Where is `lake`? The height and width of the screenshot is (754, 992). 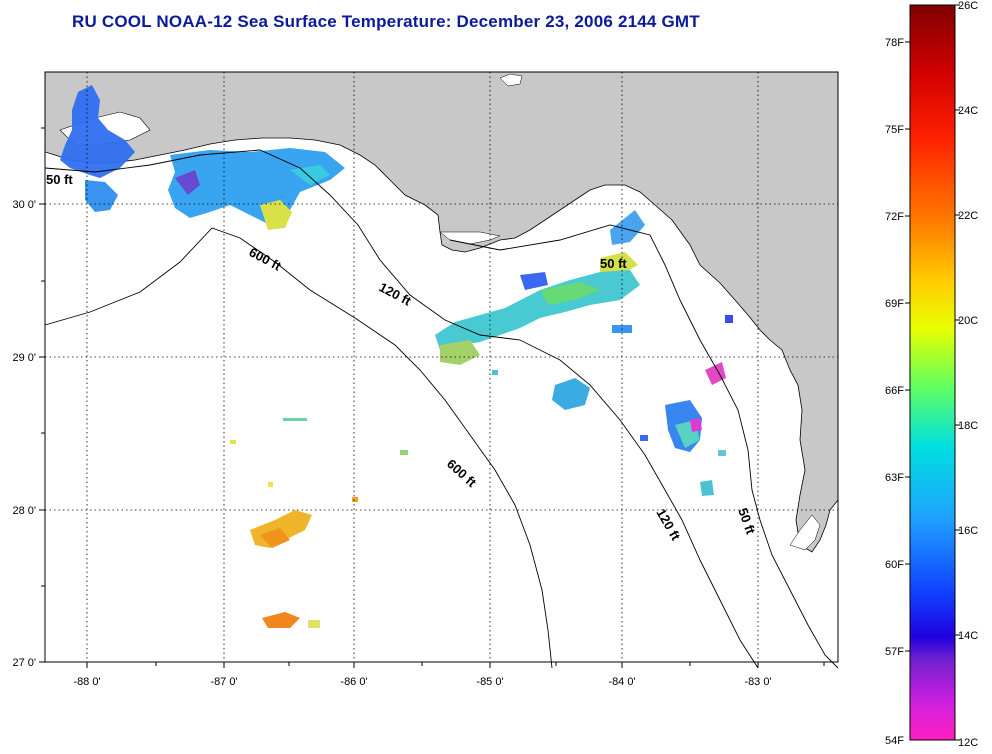
lake is located at coordinates (511, 80).